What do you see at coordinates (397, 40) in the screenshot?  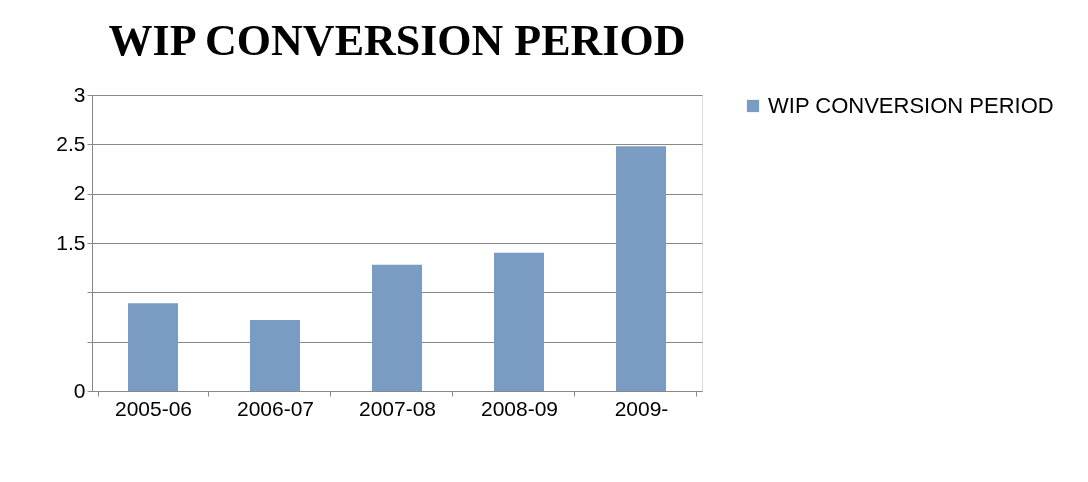 I see `chart-title: WIP CONVERSION PERIOD` at bounding box center [397, 40].